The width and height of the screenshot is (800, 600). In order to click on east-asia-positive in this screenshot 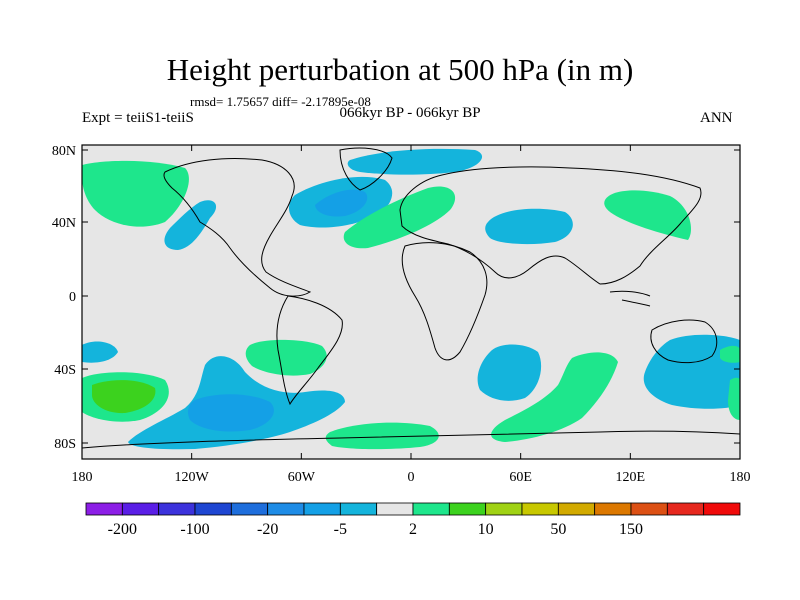, I will do `click(647, 215)`.